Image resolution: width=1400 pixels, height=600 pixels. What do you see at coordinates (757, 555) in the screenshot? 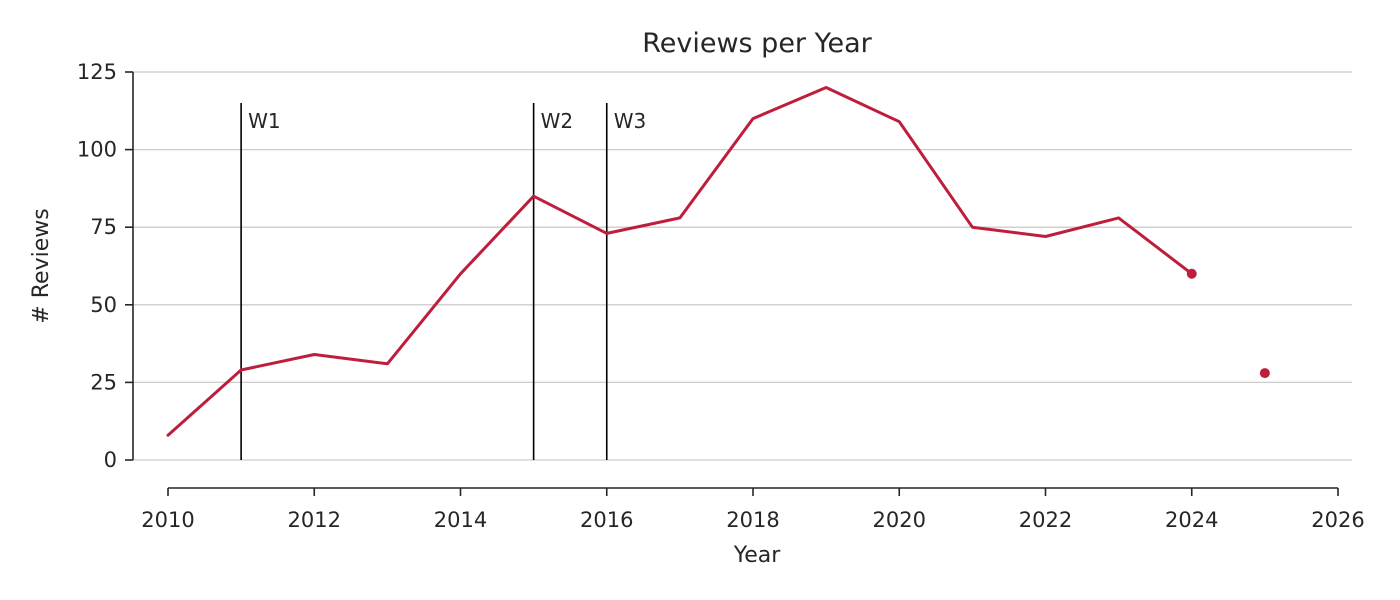
I see `x-axis-label: Year` at bounding box center [757, 555].